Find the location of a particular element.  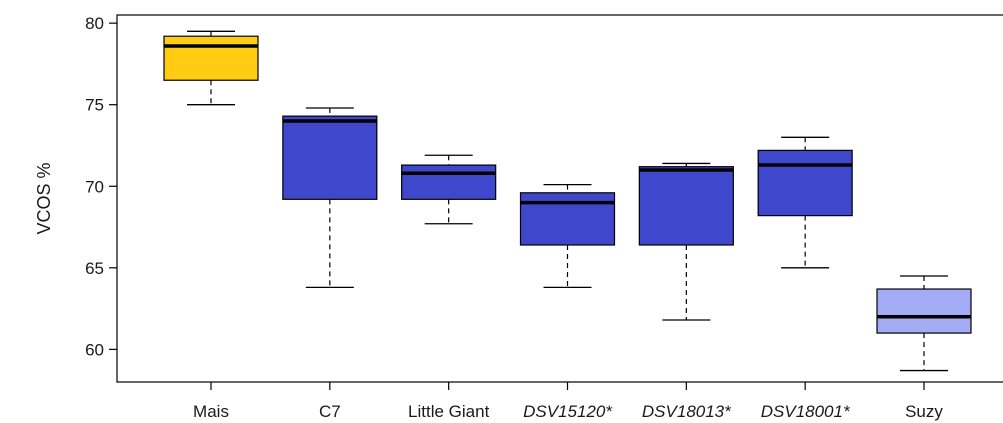

x-tick-label: Mais is located at coordinates (211, 411).